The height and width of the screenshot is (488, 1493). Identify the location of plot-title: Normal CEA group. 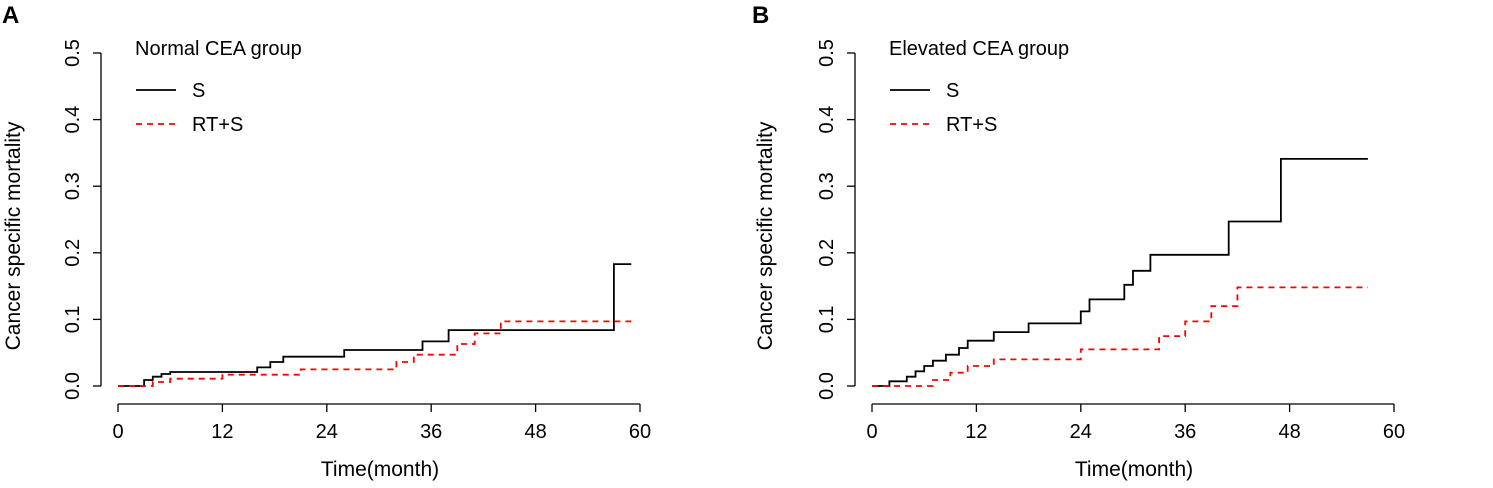
(218, 49).